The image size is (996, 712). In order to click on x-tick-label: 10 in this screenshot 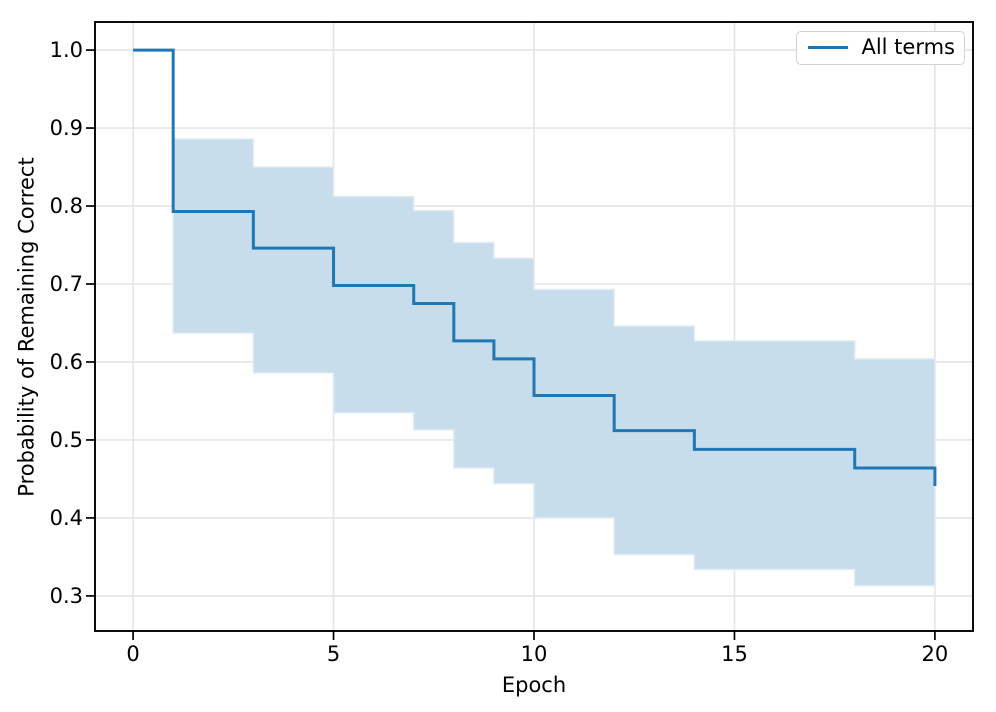, I will do `click(534, 654)`.